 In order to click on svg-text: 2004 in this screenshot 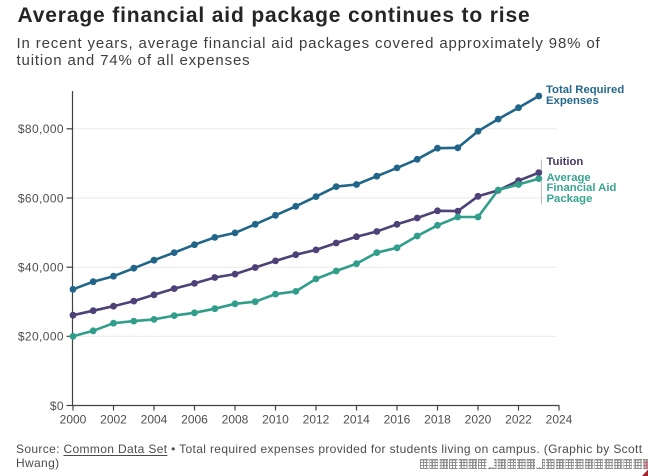, I will do `click(154, 420)`.